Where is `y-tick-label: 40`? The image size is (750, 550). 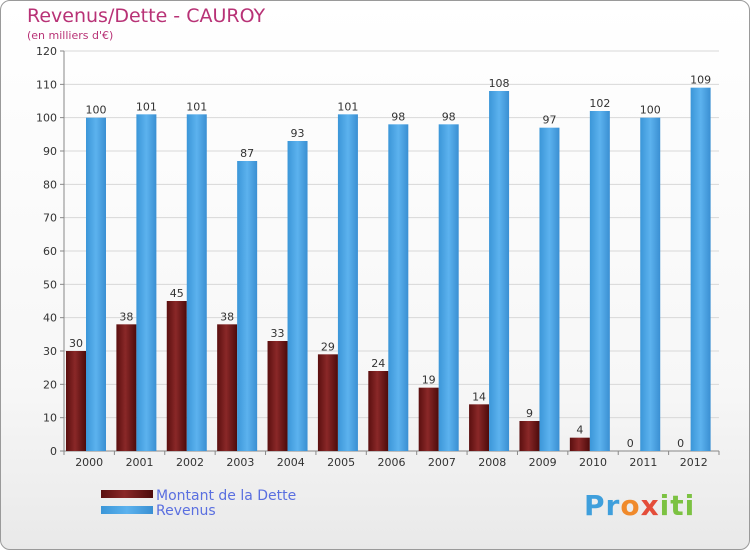 y-tick-label: 40 is located at coordinates (50, 318).